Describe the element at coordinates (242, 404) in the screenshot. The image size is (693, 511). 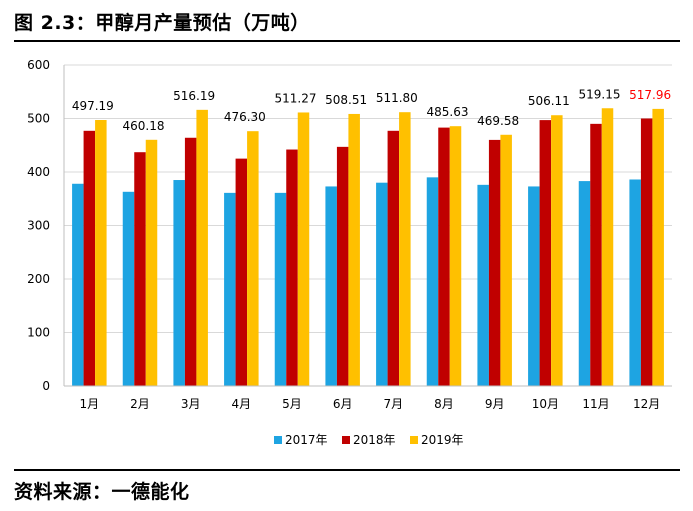
I see `x-tick-label: 4月` at that location.